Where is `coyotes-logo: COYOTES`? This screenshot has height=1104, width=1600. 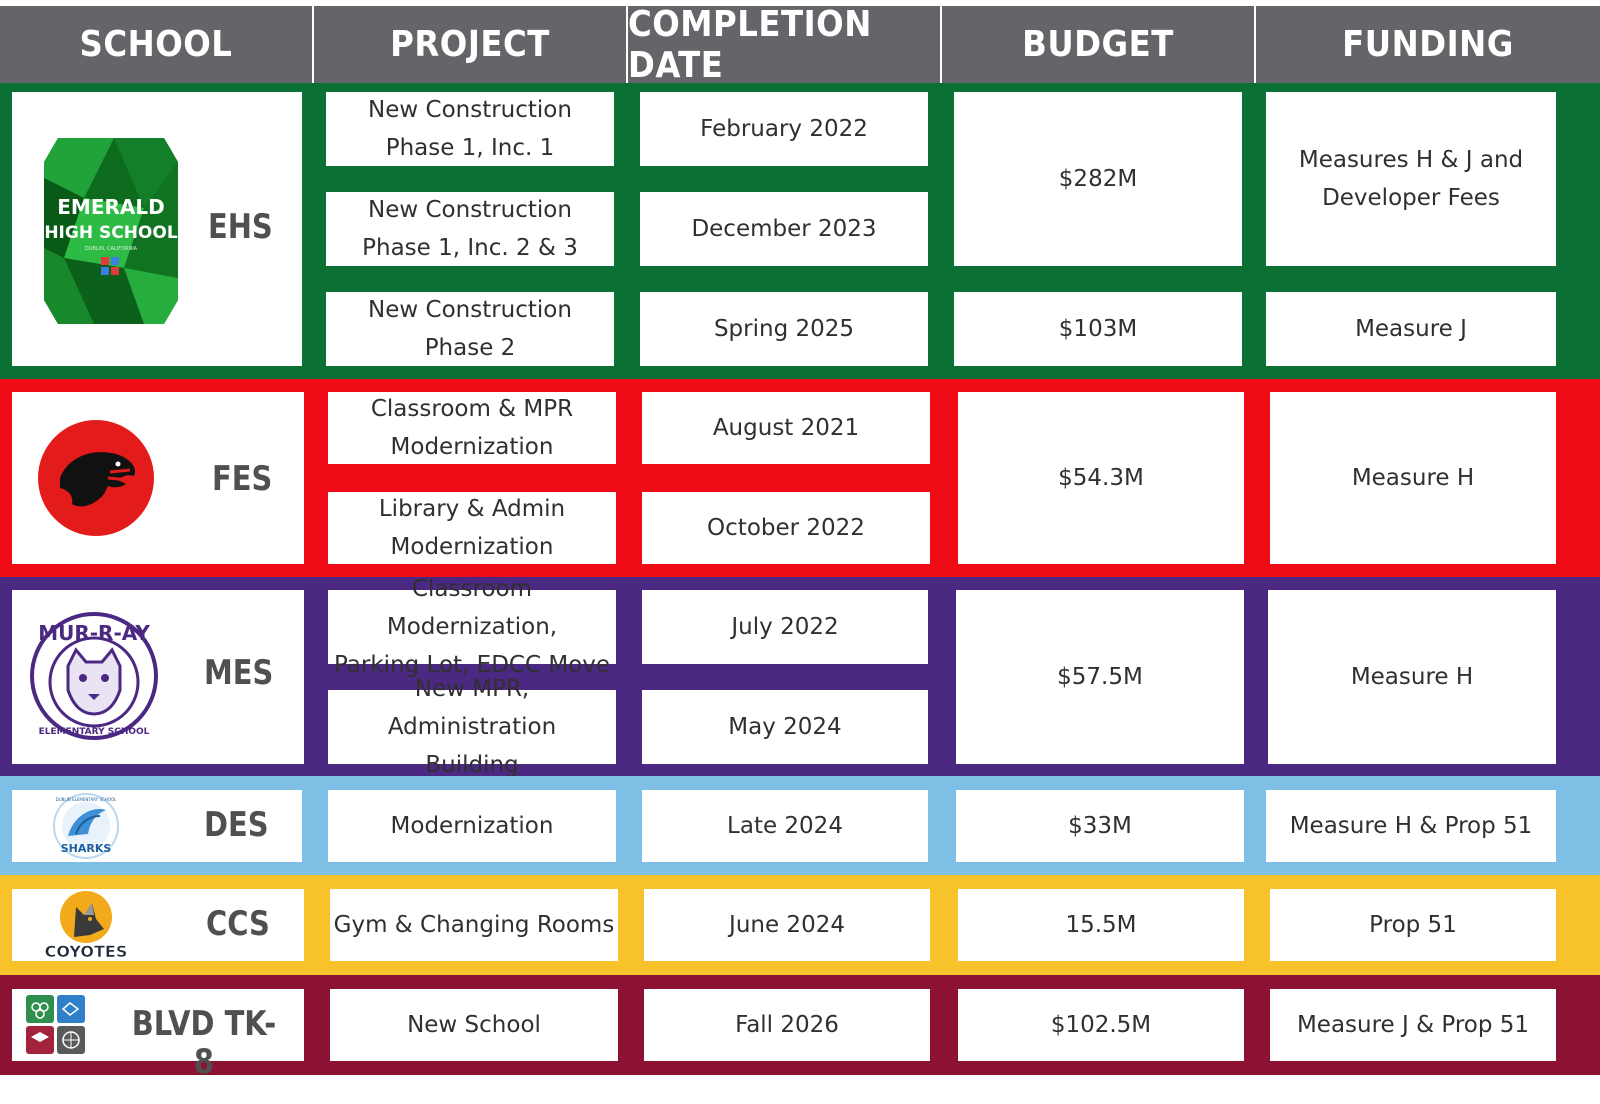 coyotes-logo: COYOTES is located at coordinates (86, 926).